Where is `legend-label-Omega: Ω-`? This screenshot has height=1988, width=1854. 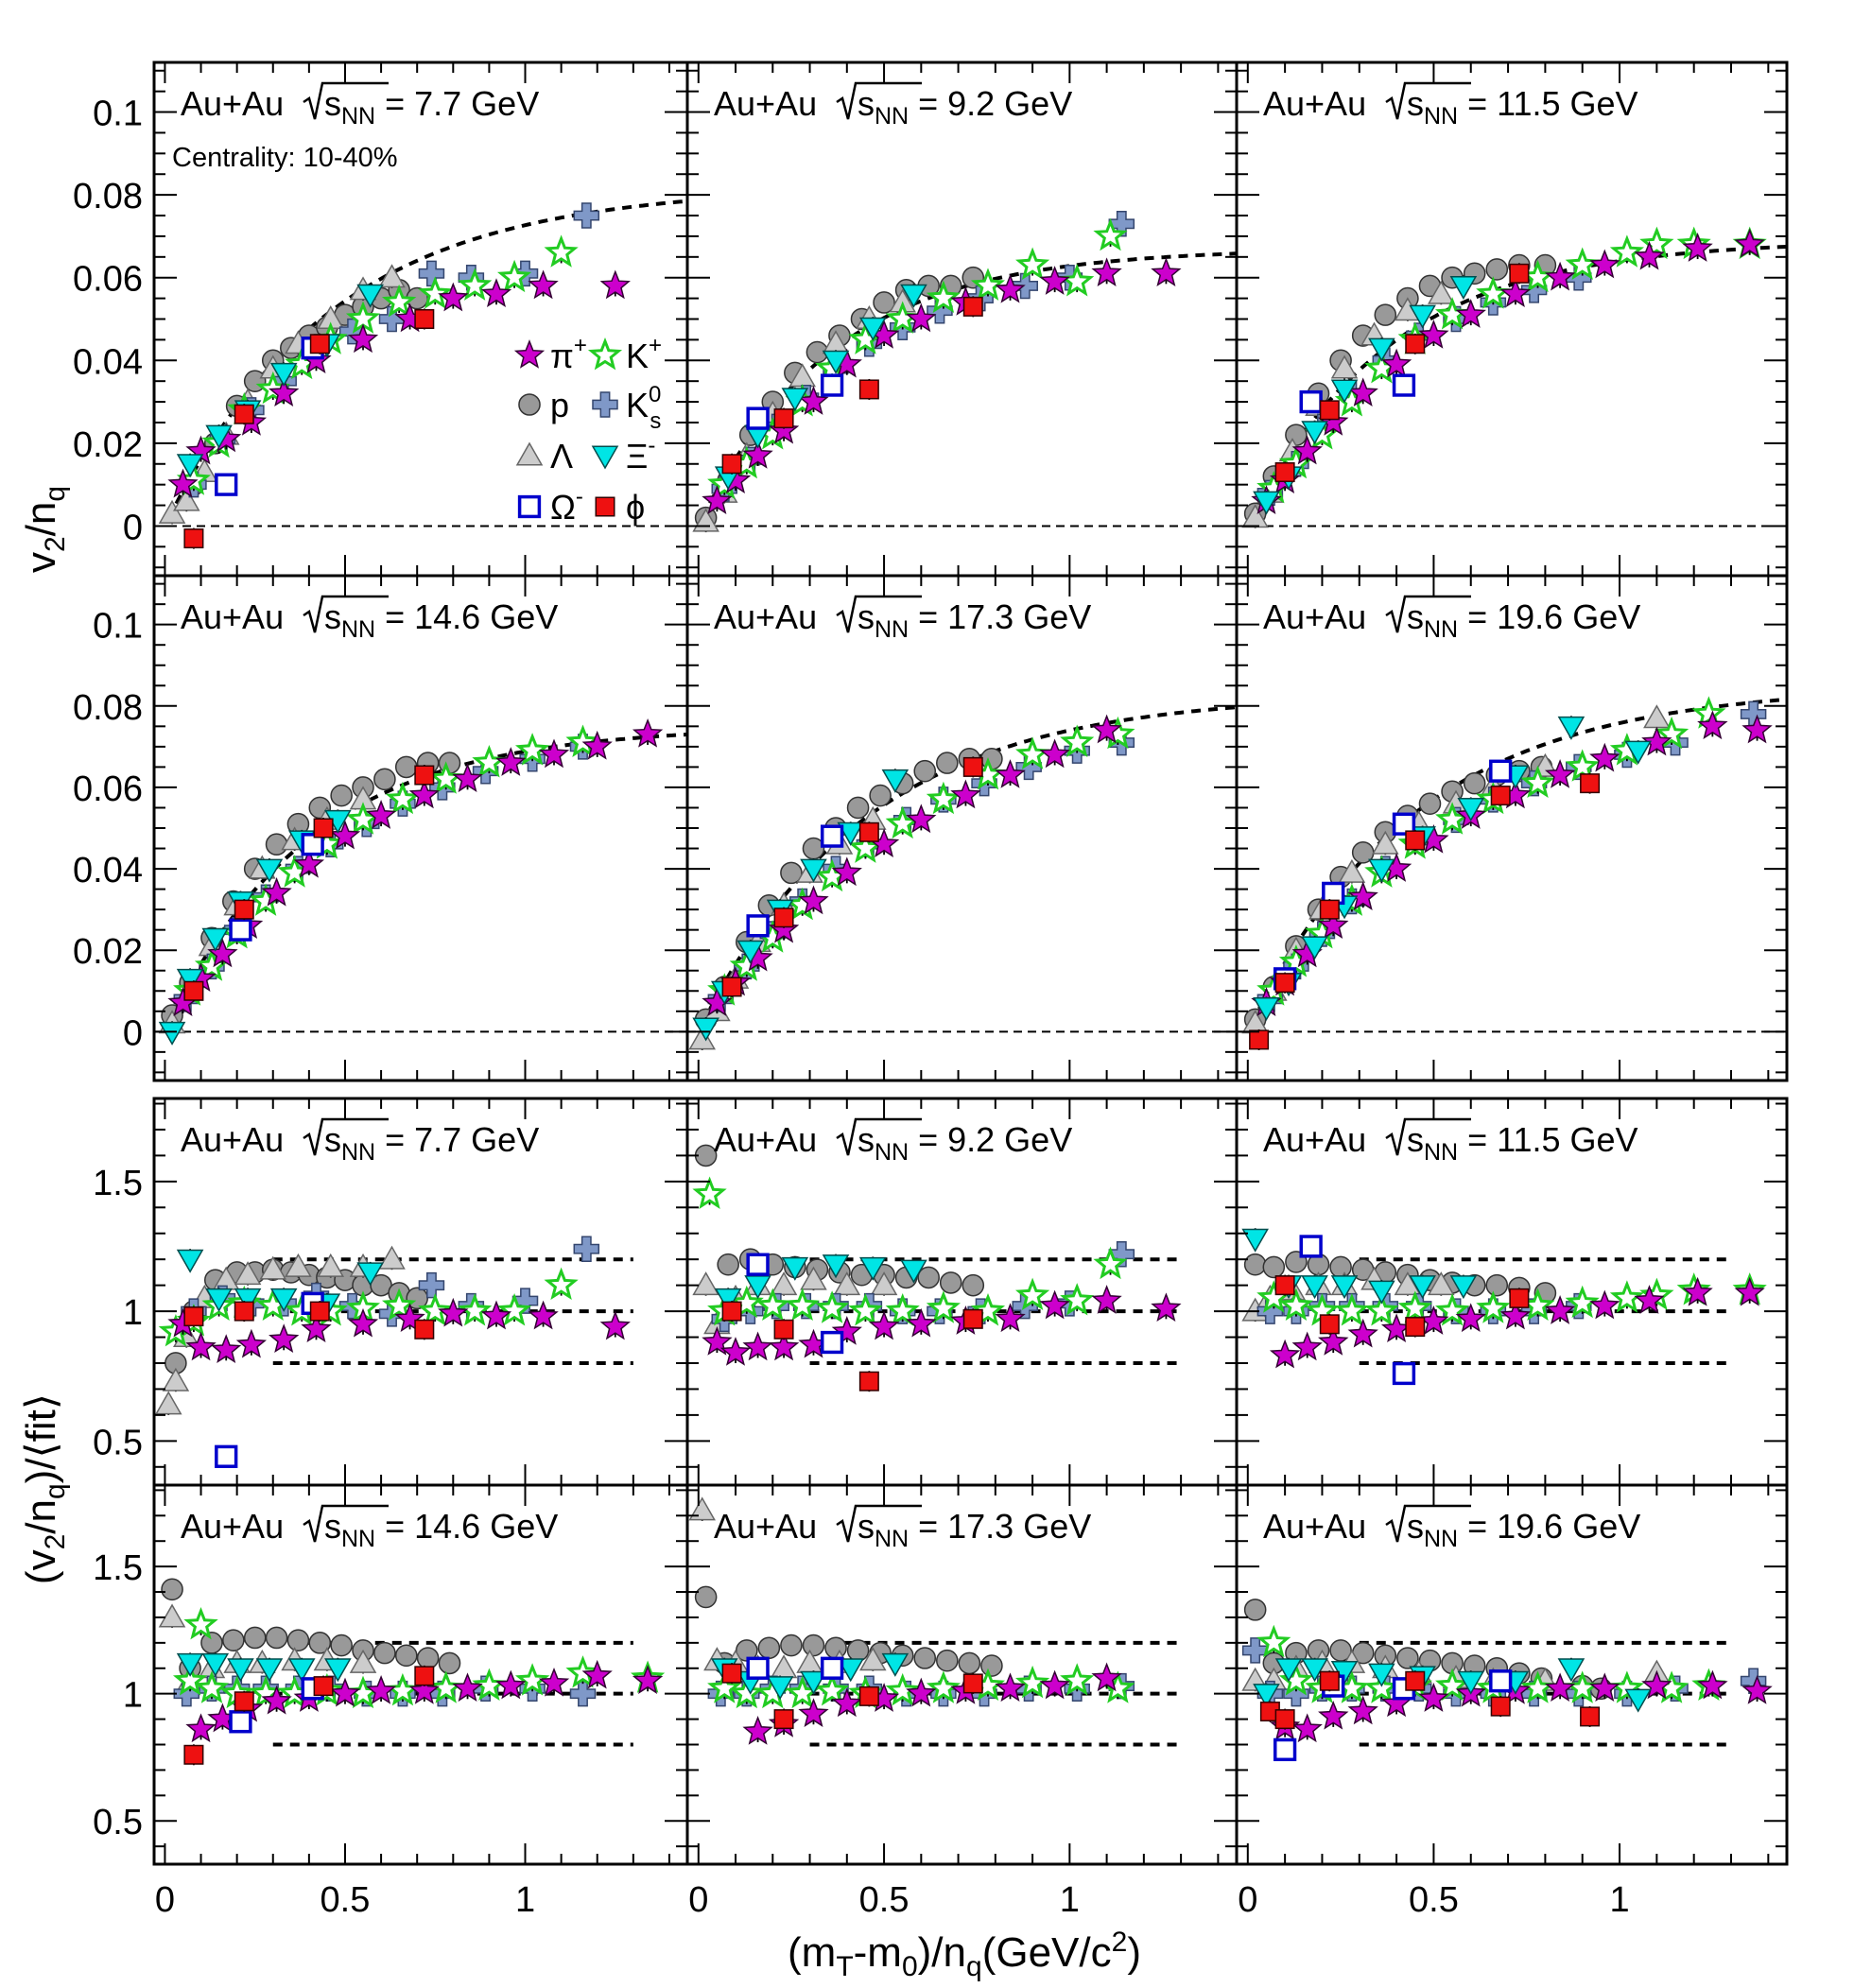 legend-label-Omega: Ω- is located at coordinates (566, 505).